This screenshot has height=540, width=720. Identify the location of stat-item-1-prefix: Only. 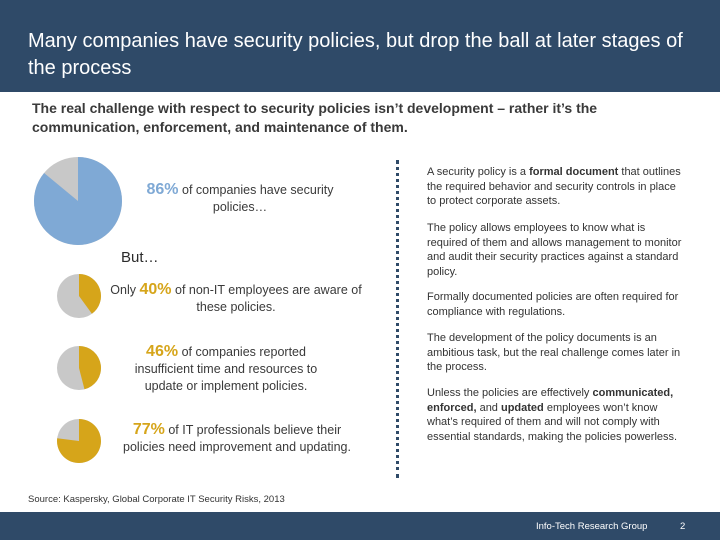
(125, 290).